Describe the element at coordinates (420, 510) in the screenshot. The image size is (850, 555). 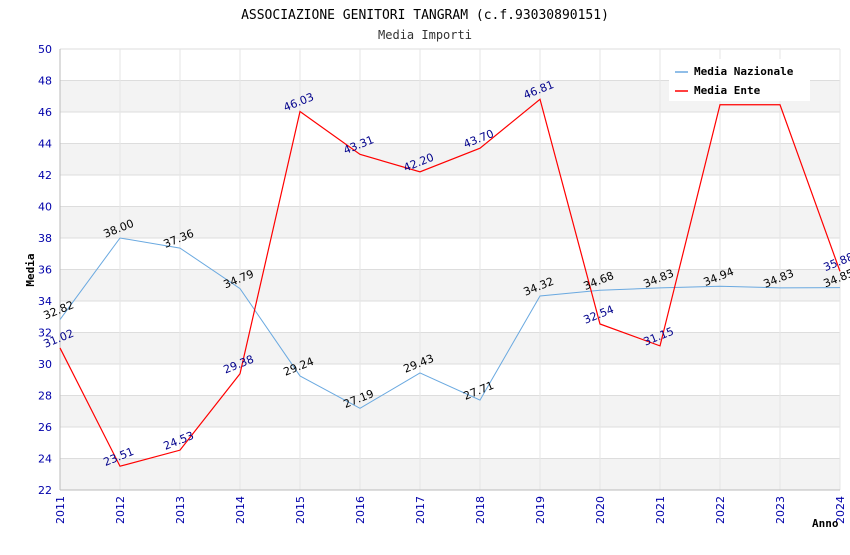
I see `x-tick-label: 2017` at that location.